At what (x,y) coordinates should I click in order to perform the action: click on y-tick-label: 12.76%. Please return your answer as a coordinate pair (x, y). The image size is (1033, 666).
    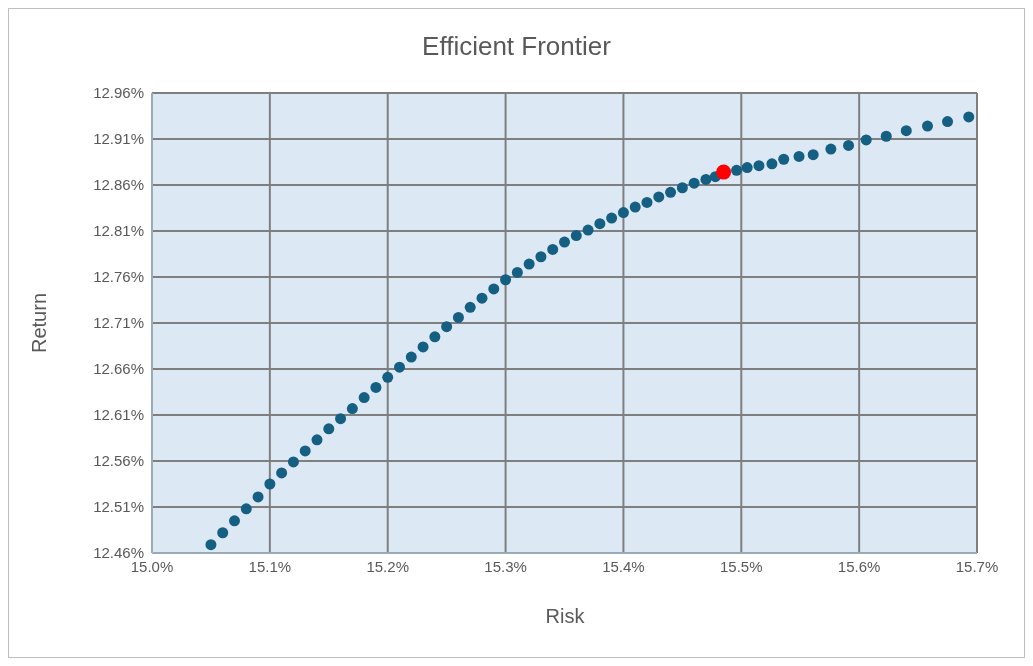
    Looking at the image, I should click on (118, 277).